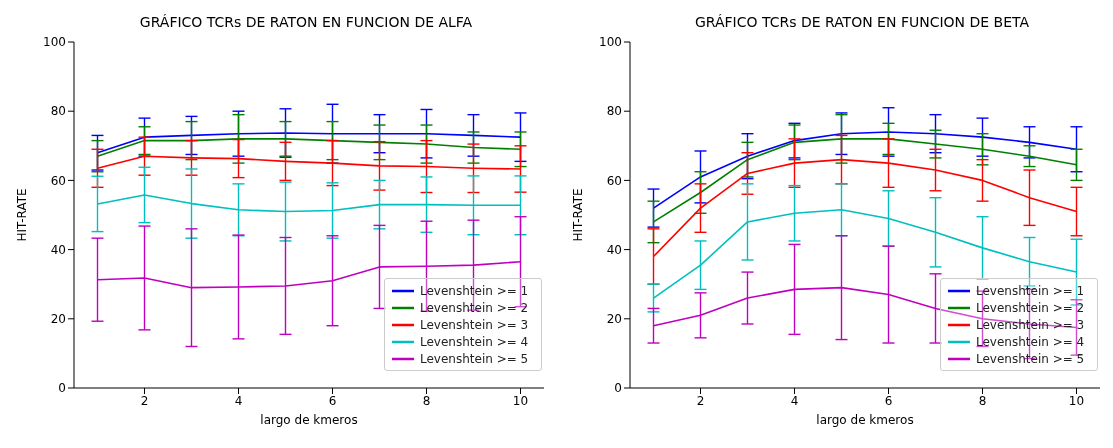 This screenshot has height=448, width=1113. I want to click on legend-label: Levenshtein >= 3, so click(474, 324).